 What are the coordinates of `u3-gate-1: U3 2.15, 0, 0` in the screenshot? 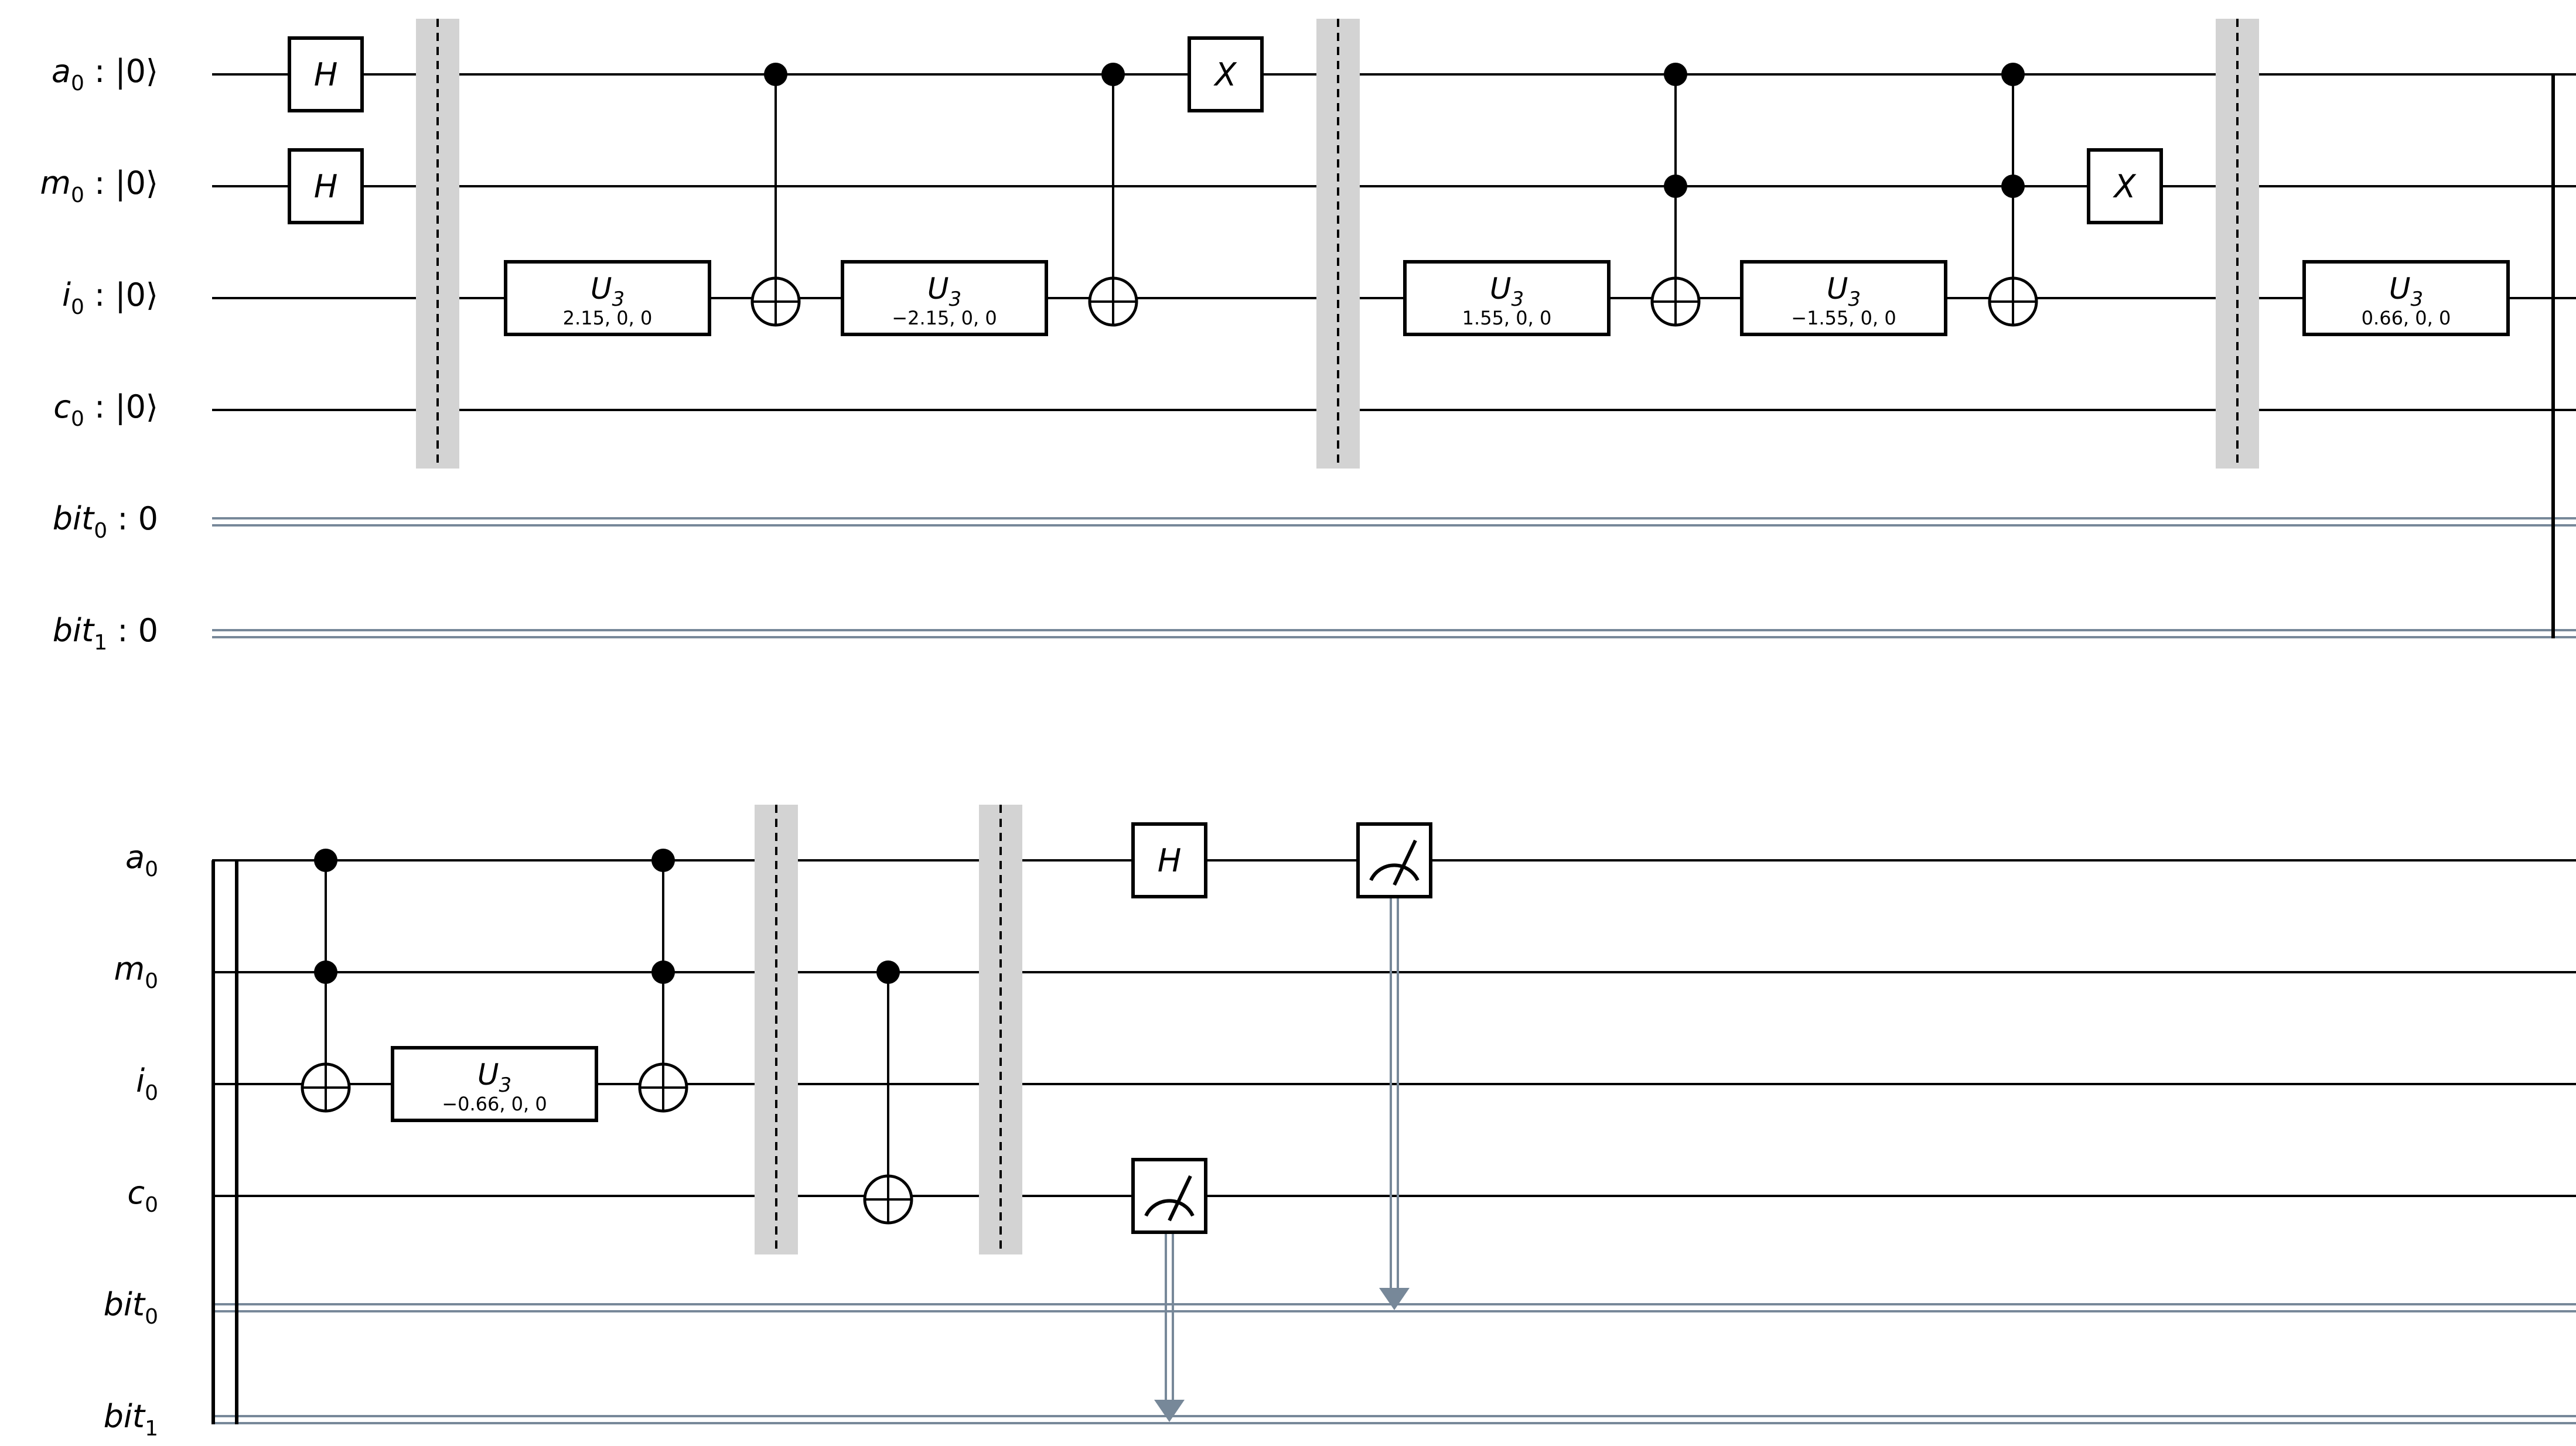 It's located at (607, 298).